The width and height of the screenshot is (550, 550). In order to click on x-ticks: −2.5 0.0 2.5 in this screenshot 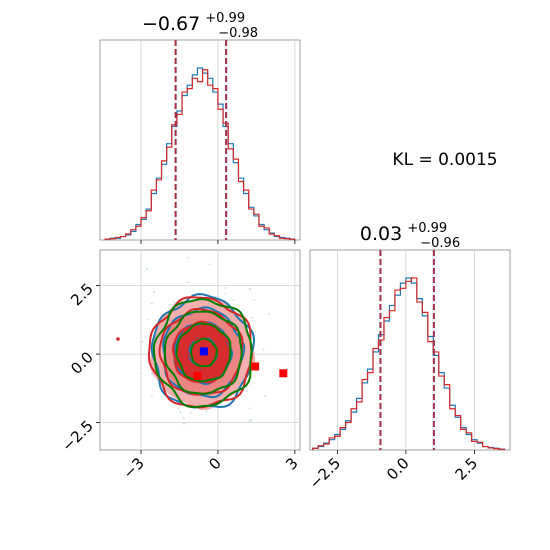, I will do `click(393, 471)`.